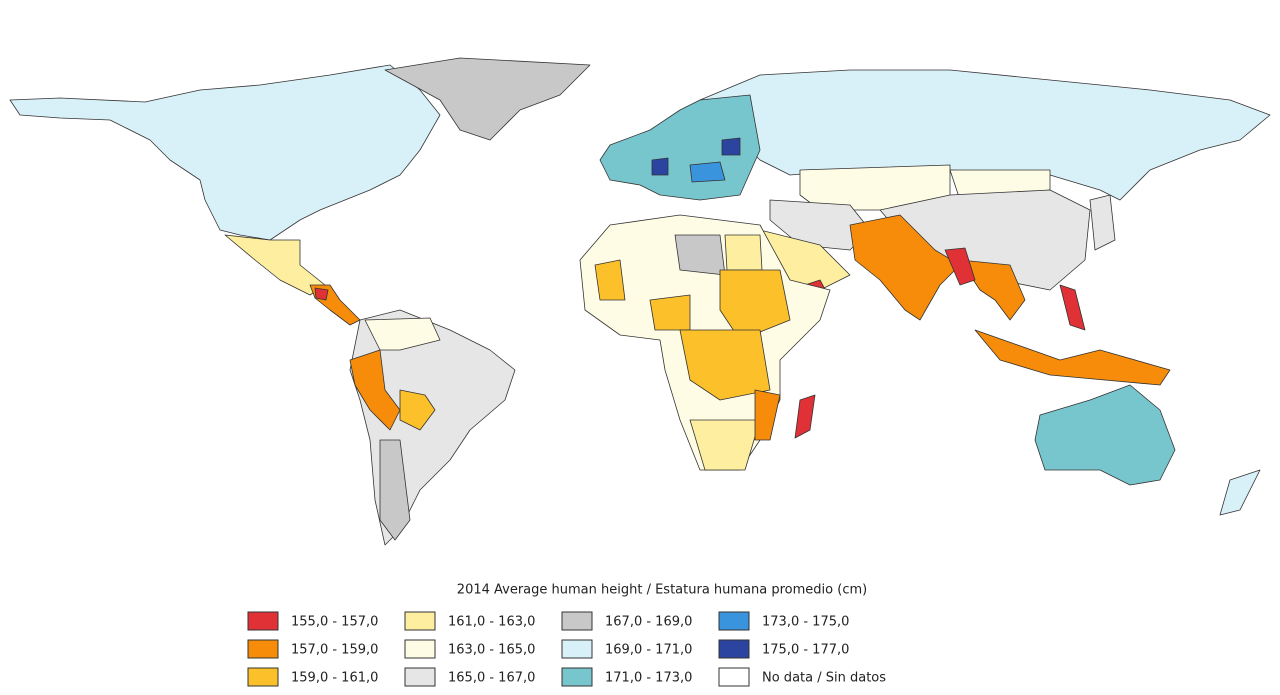 This screenshot has height=695, width=1280. What do you see at coordinates (1240, 492) in the screenshot?
I see `new-zealand` at bounding box center [1240, 492].